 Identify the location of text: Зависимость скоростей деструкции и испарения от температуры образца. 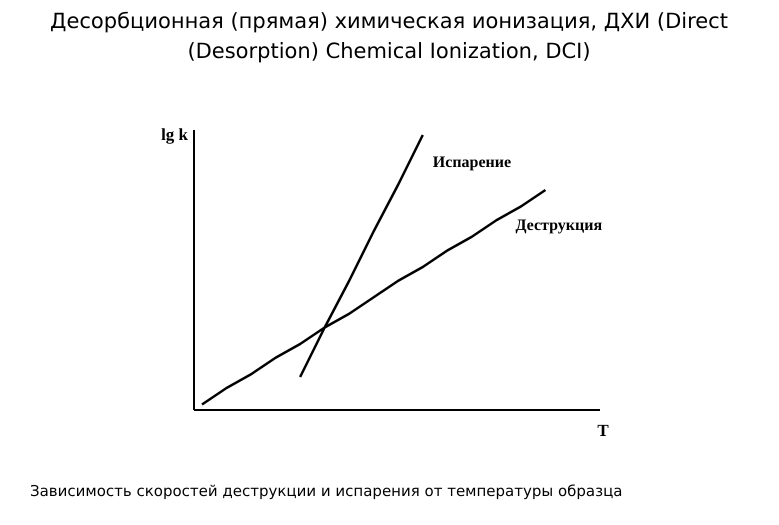
(326, 491).